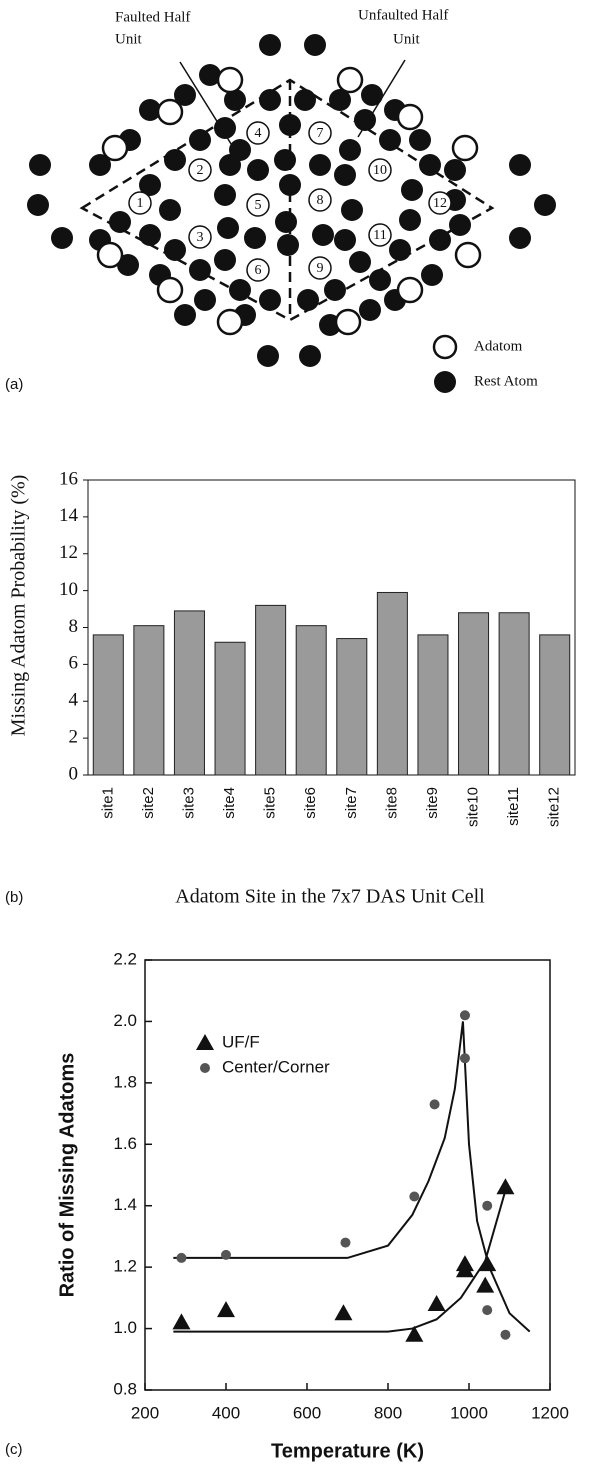 The width and height of the screenshot is (589, 1470). I want to click on x-tick-label: site8, so click(391, 803).